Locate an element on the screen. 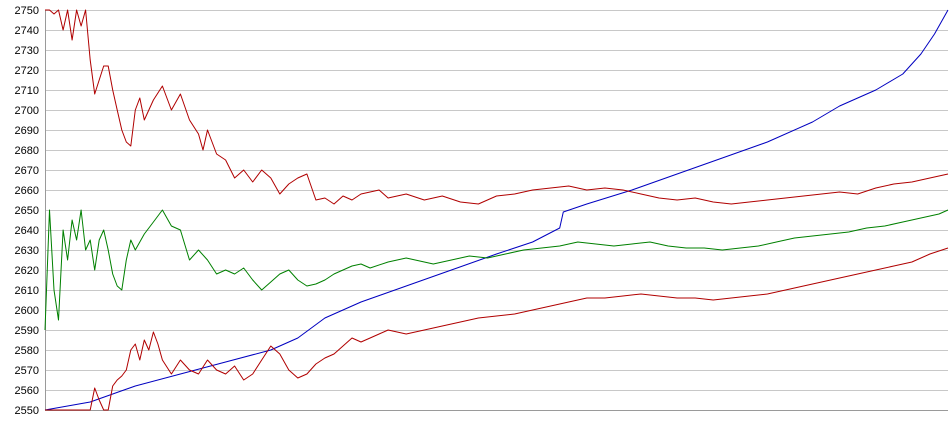 This screenshot has height=435, width=950. y-tick-label: 2650 is located at coordinates (27, 211).